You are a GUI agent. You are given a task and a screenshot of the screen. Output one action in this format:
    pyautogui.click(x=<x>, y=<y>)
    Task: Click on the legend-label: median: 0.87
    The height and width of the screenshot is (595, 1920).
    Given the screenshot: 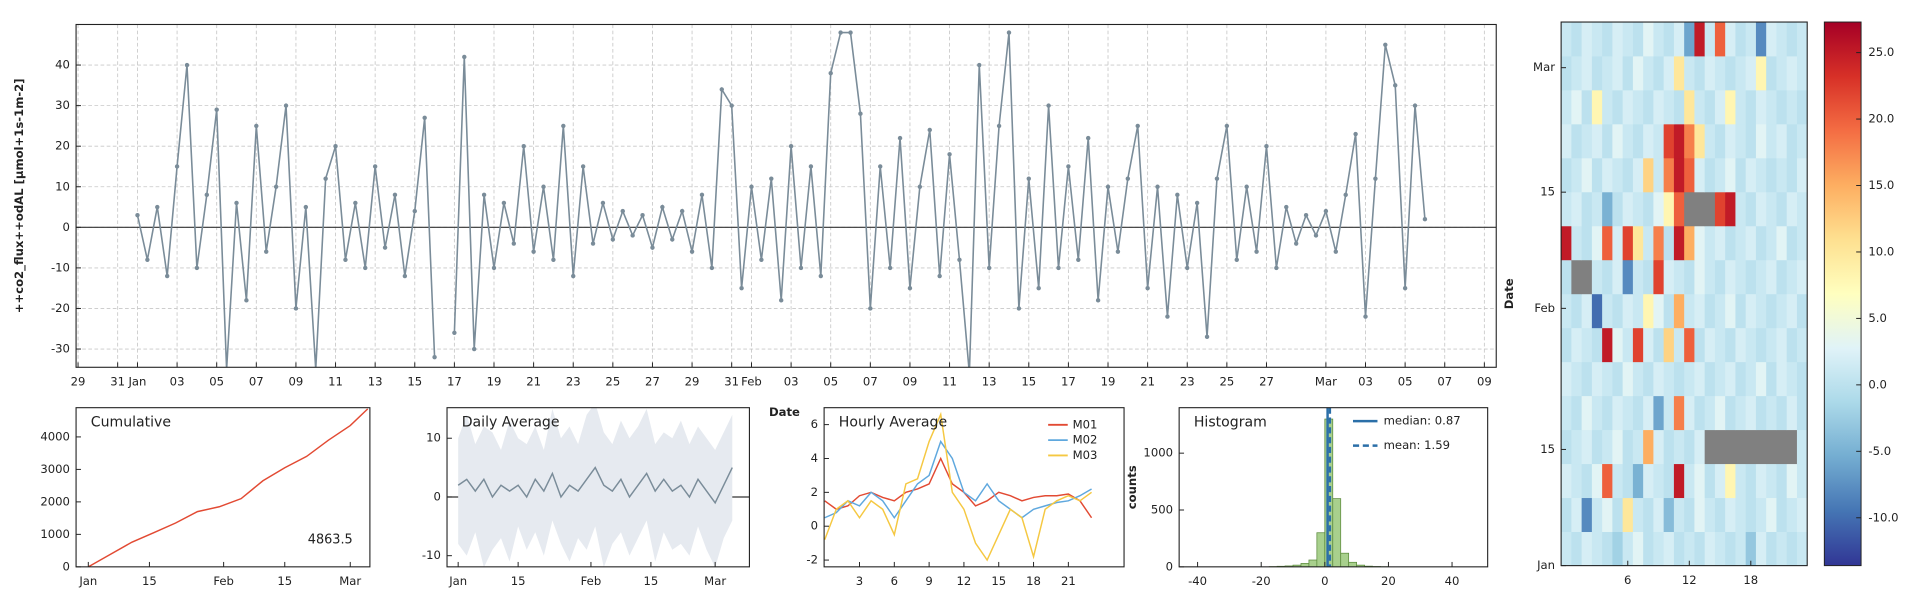 What is the action you would take?
    pyautogui.click(x=1422, y=421)
    